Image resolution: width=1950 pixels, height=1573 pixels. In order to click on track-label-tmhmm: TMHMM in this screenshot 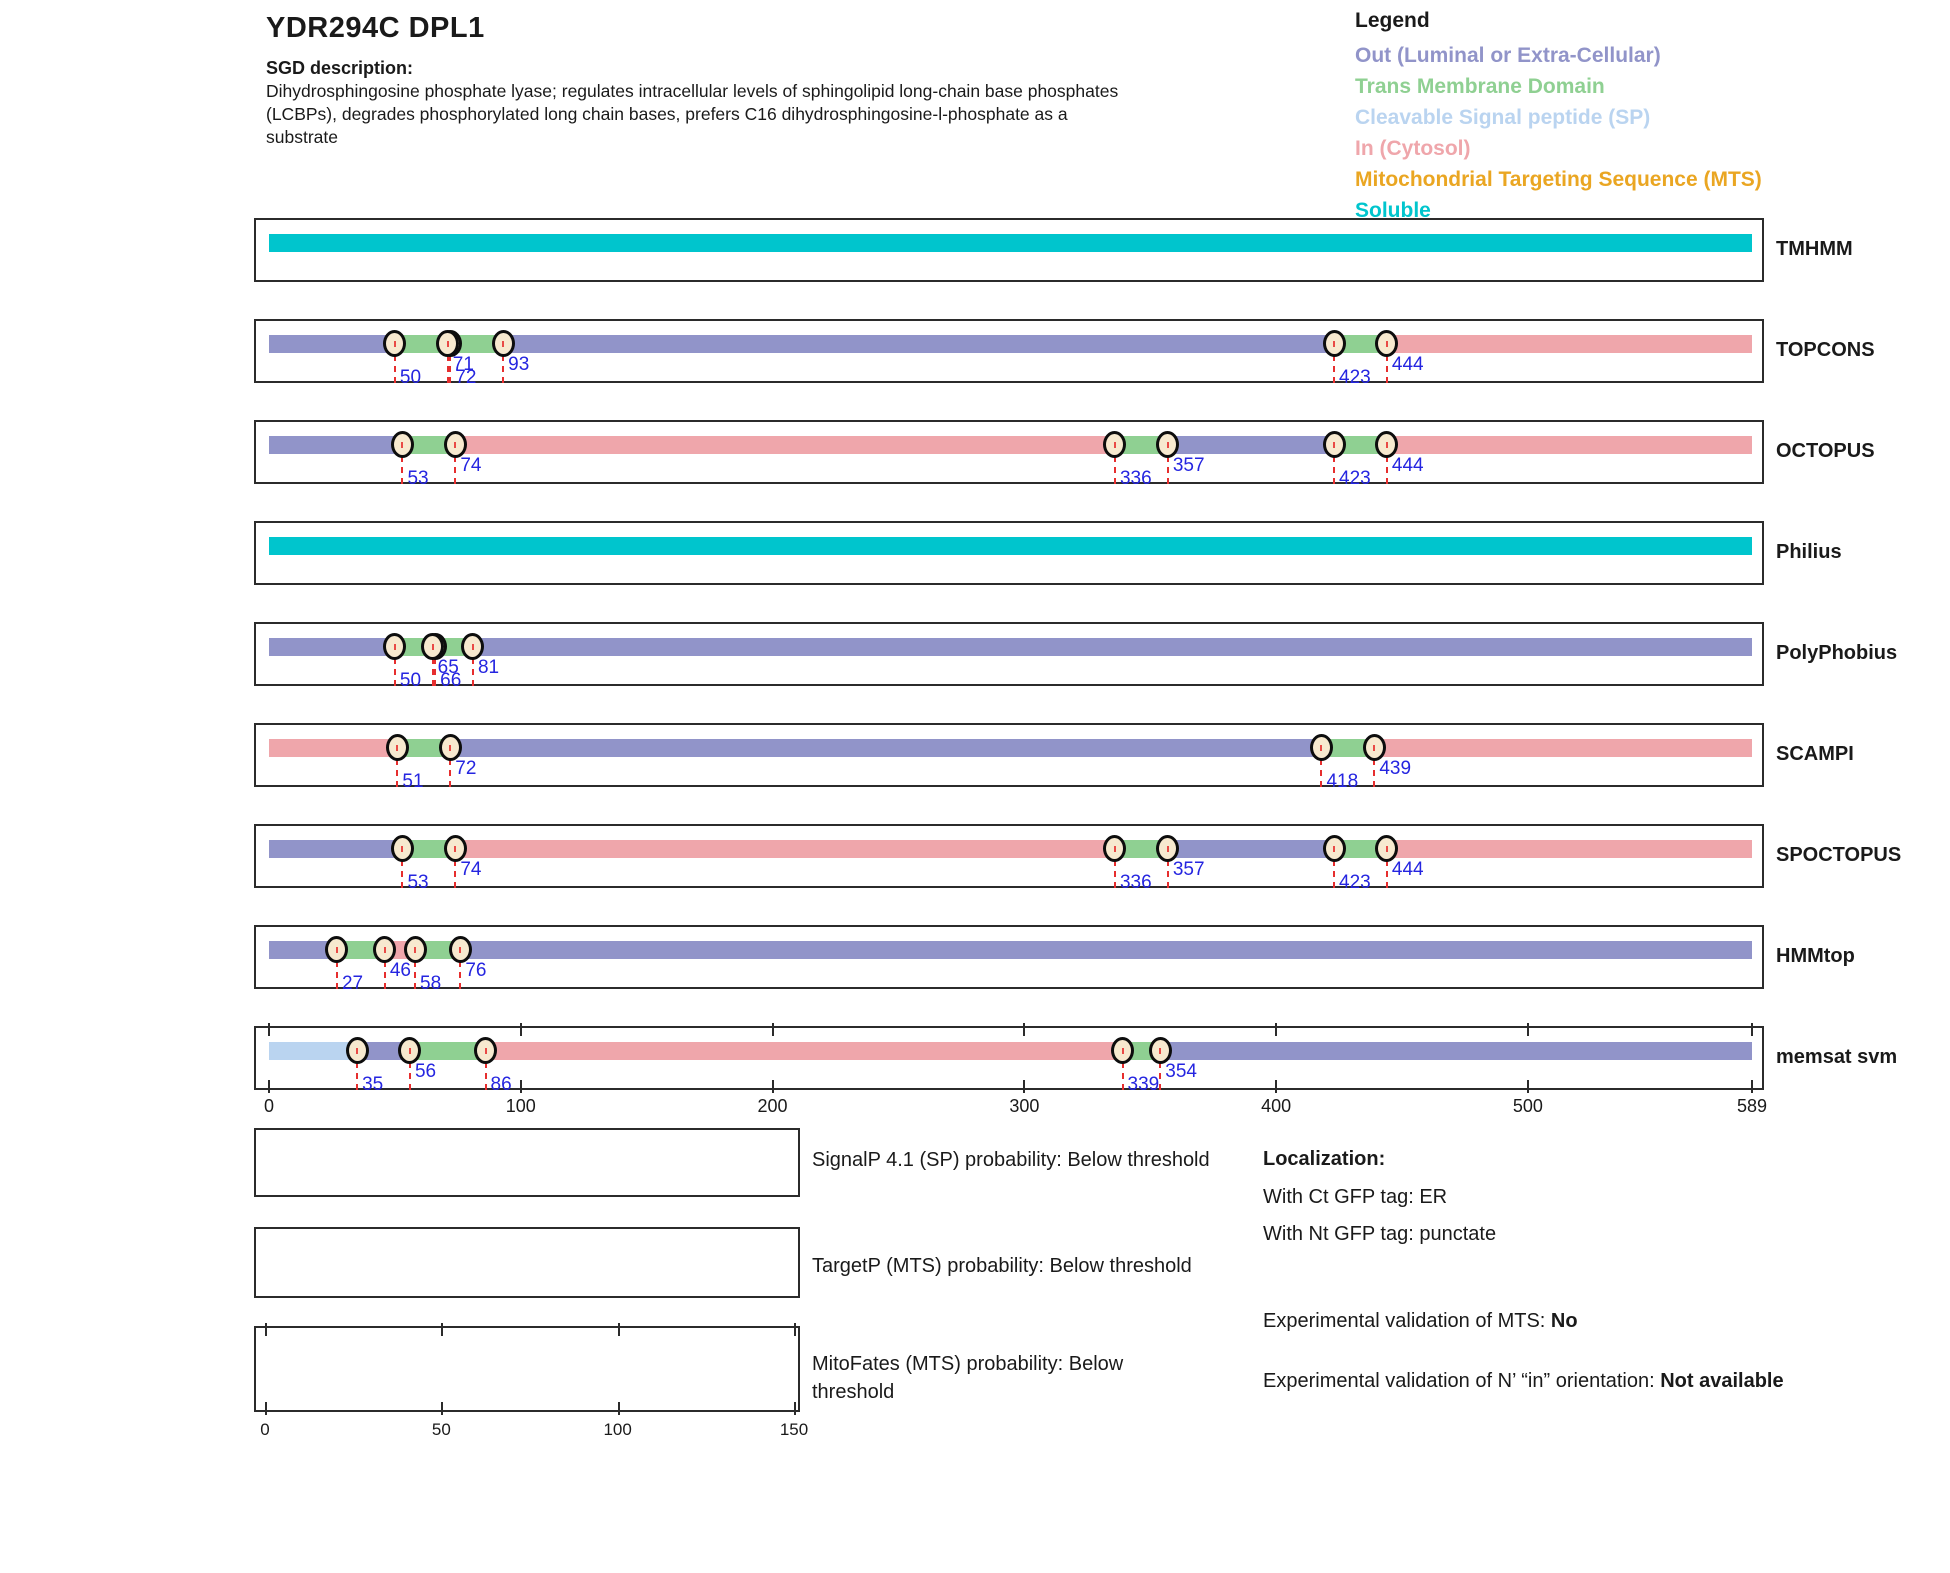, I will do `click(1814, 249)`.